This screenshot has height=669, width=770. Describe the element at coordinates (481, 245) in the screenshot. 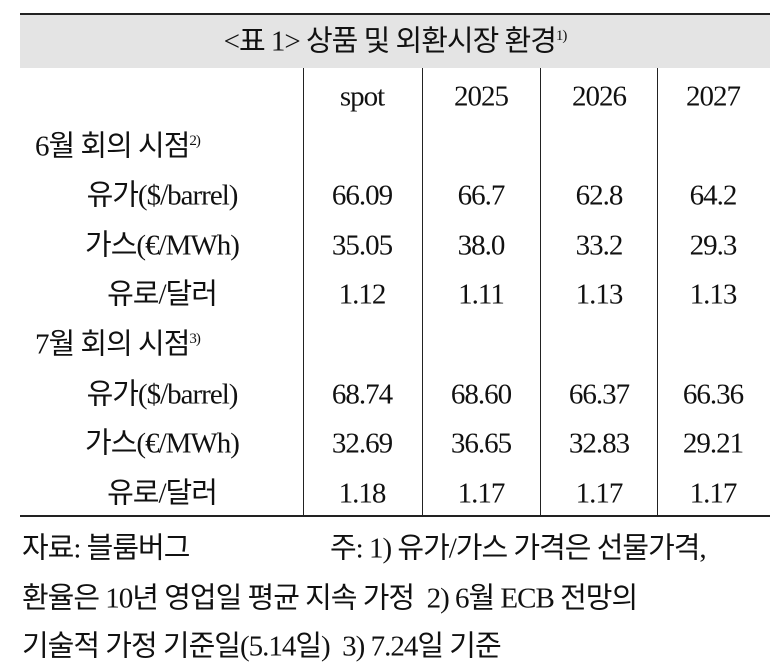

I see `cell: 38.0` at that location.